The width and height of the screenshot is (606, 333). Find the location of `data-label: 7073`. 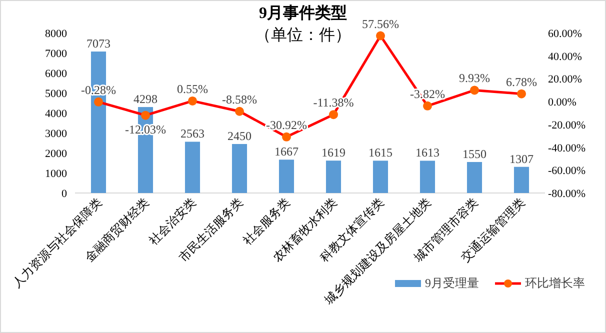

data-label: 7073 is located at coordinates (98, 43).